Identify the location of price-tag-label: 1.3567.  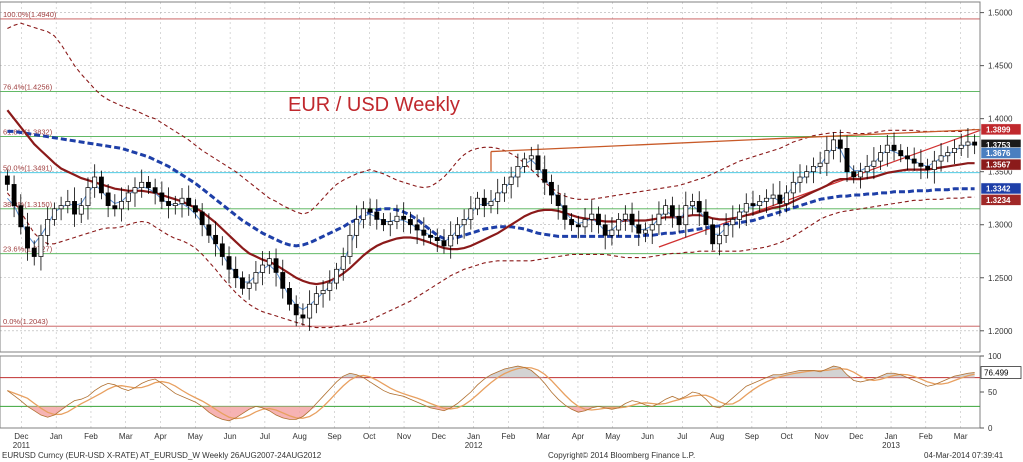
(998, 165).